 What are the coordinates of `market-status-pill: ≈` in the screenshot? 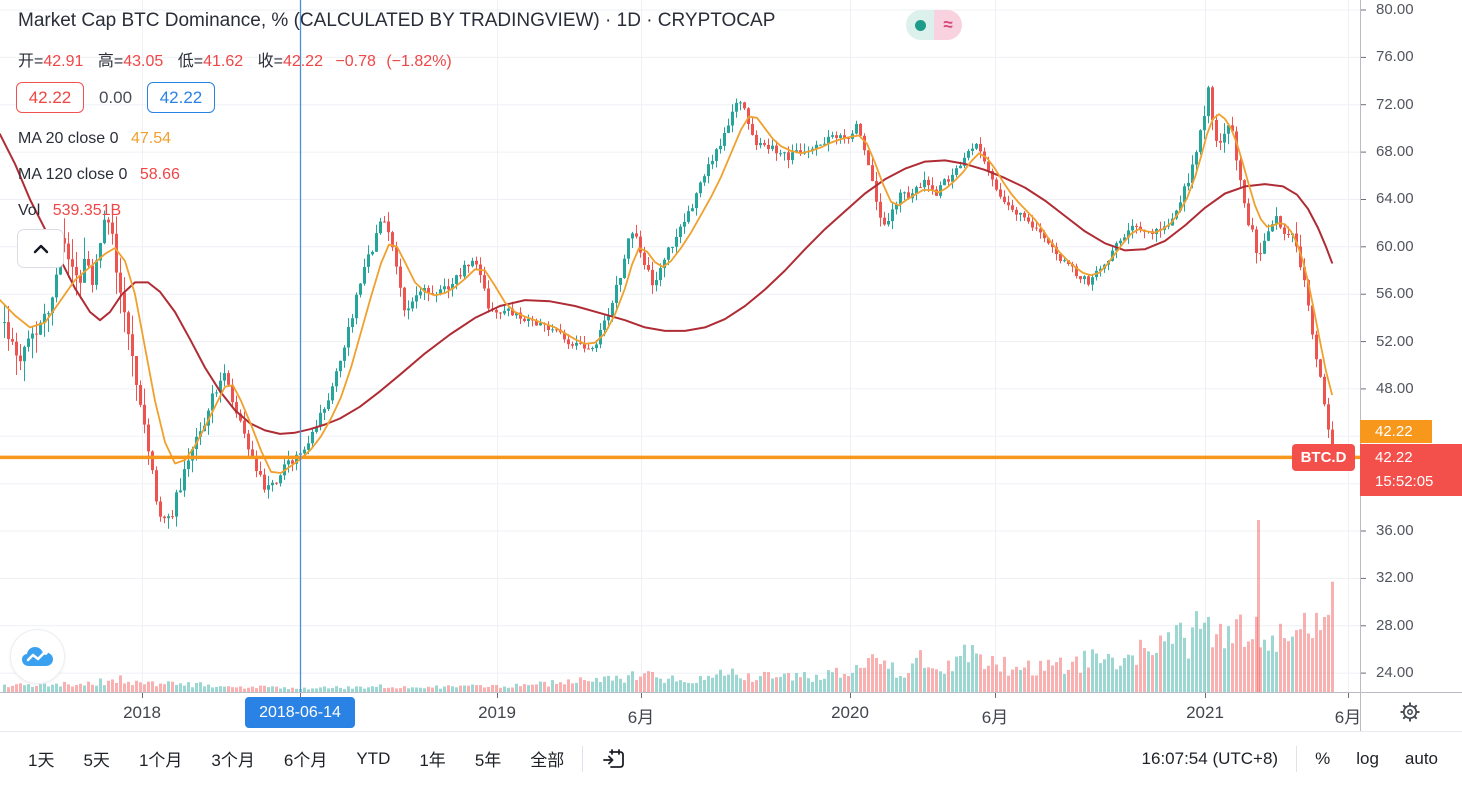 It's located at (934, 25).